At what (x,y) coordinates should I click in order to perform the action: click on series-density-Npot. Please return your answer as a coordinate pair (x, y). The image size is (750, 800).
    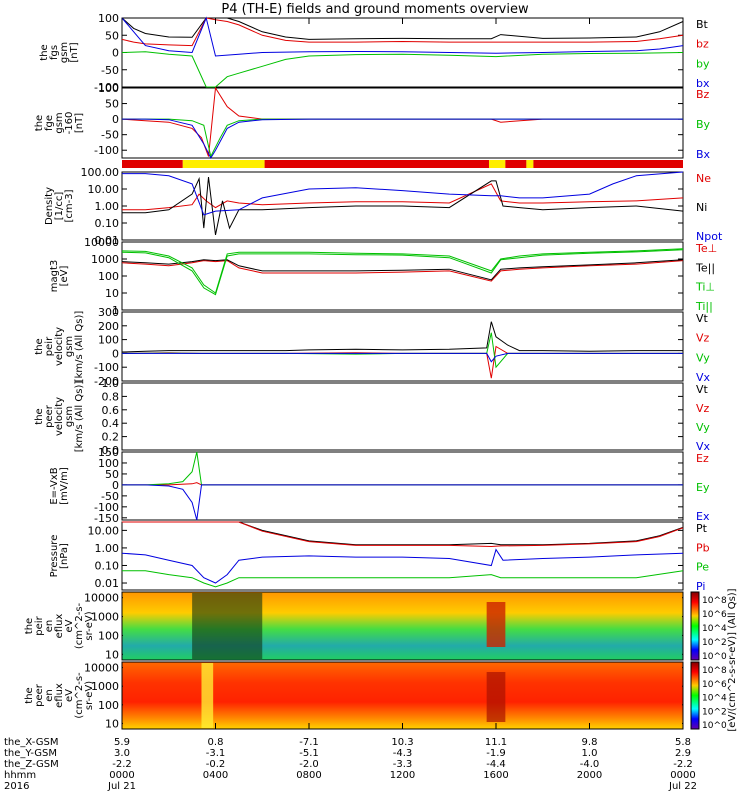
    Looking at the image, I should click on (403, 193).